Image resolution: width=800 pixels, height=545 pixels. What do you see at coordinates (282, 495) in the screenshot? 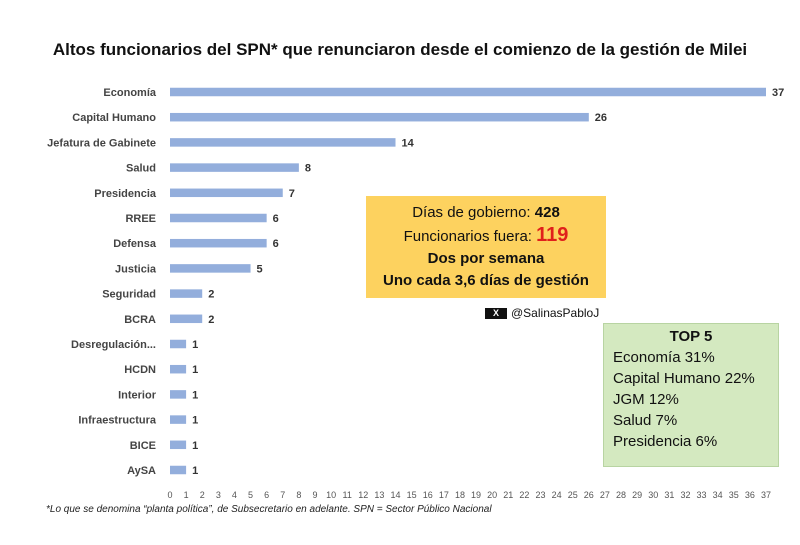
I see `x-tick-label: 7` at bounding box center [282, 495].